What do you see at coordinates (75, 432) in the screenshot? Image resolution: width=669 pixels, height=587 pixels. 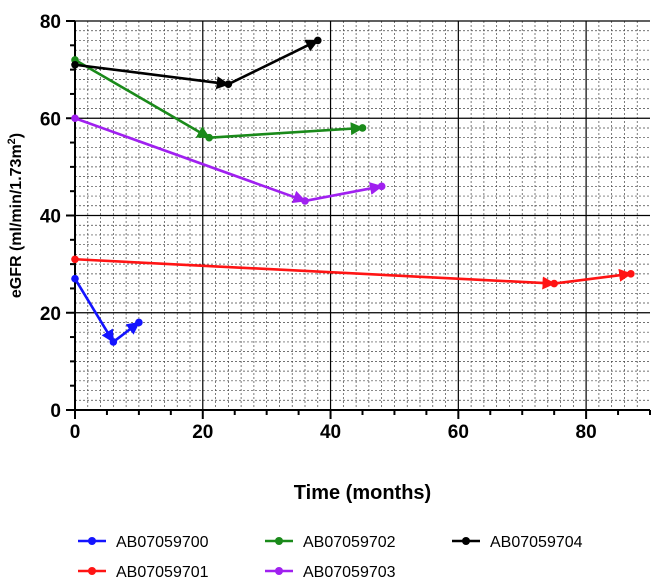 I see `x-tick-label: 0` at bounding box center [75, 432].